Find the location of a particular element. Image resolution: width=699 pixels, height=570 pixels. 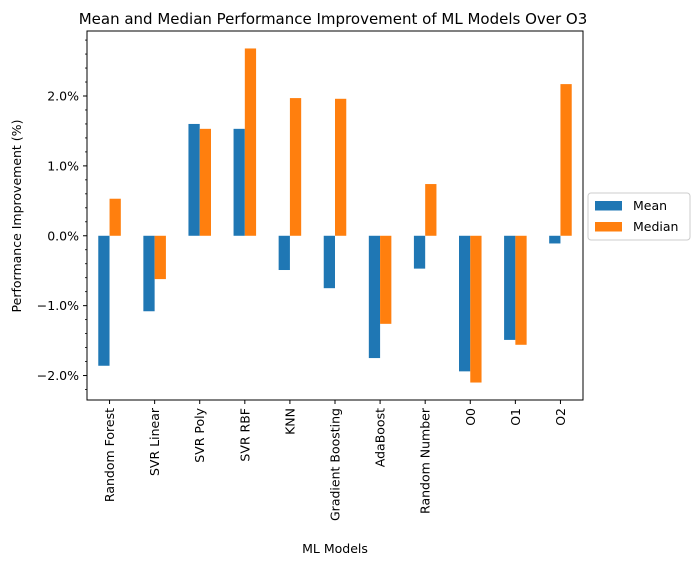

x-tick-label: O0 is located at coordinates (470, 417).